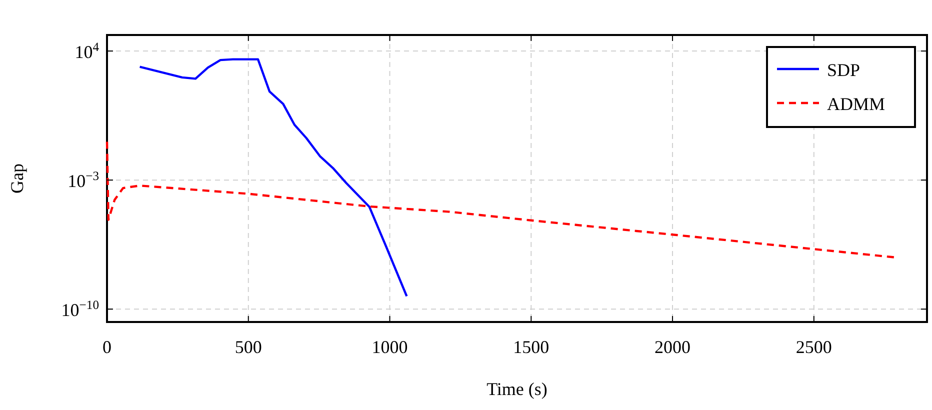 Image resolution: width=932 pixels, height=410 pixels. What do you see at coordinates (17, 179) in the screenshot?
I see `y-axis-title: Gap` at bounding box center [17, 179].